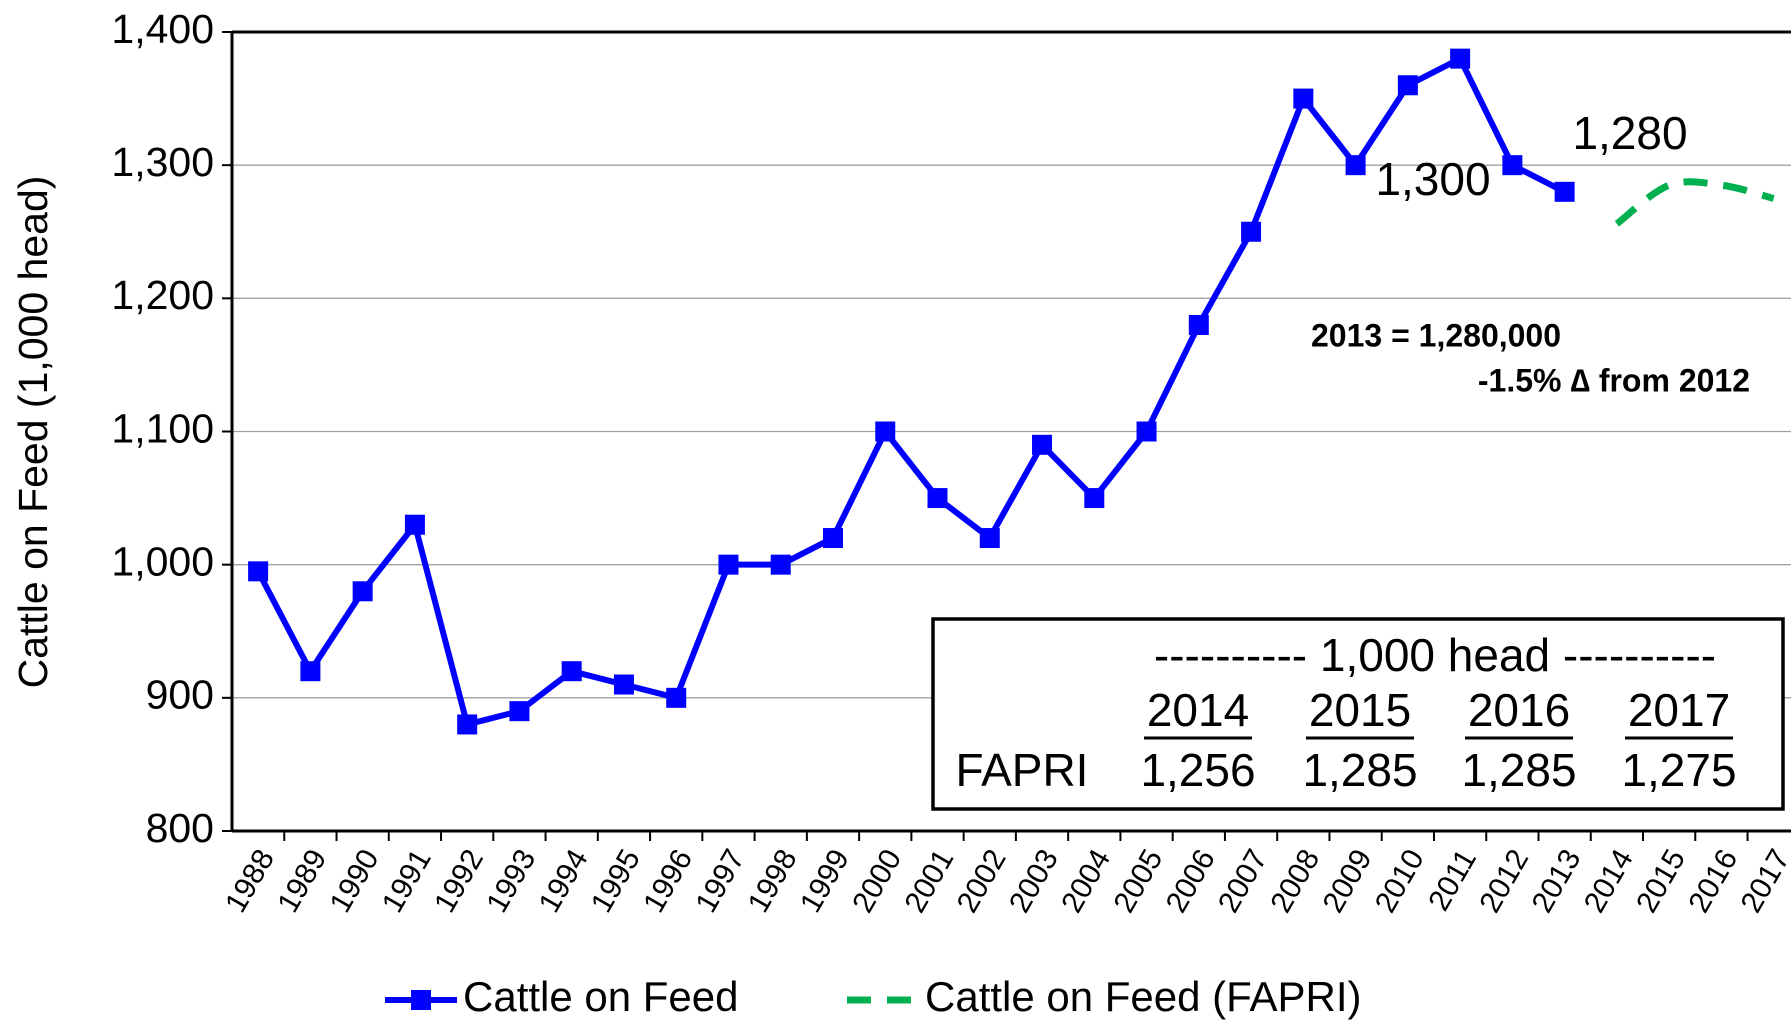  What do you see at coordinates (1022, 770) in the screenshot?
I see `table-row-label: FAPRI` at bounding box center [1022, 770].